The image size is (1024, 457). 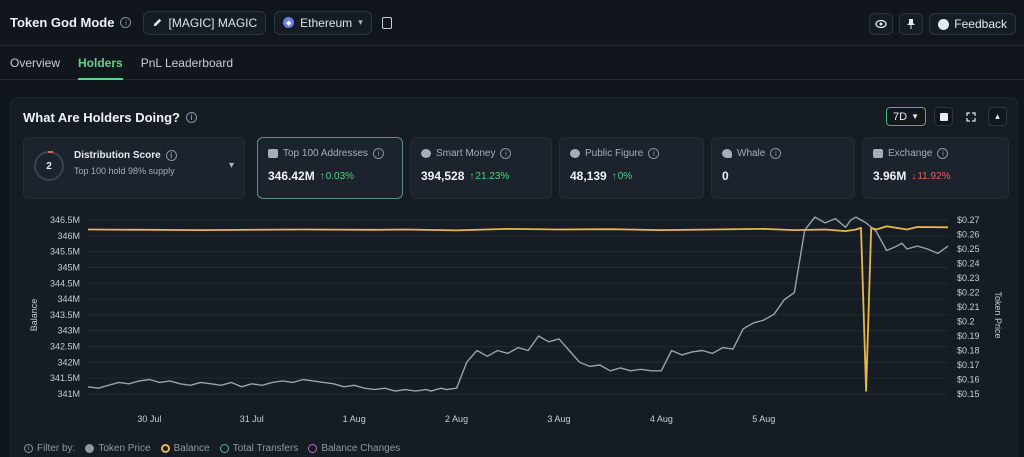 I want to click on edit-icon, so click(x=158, y=22).